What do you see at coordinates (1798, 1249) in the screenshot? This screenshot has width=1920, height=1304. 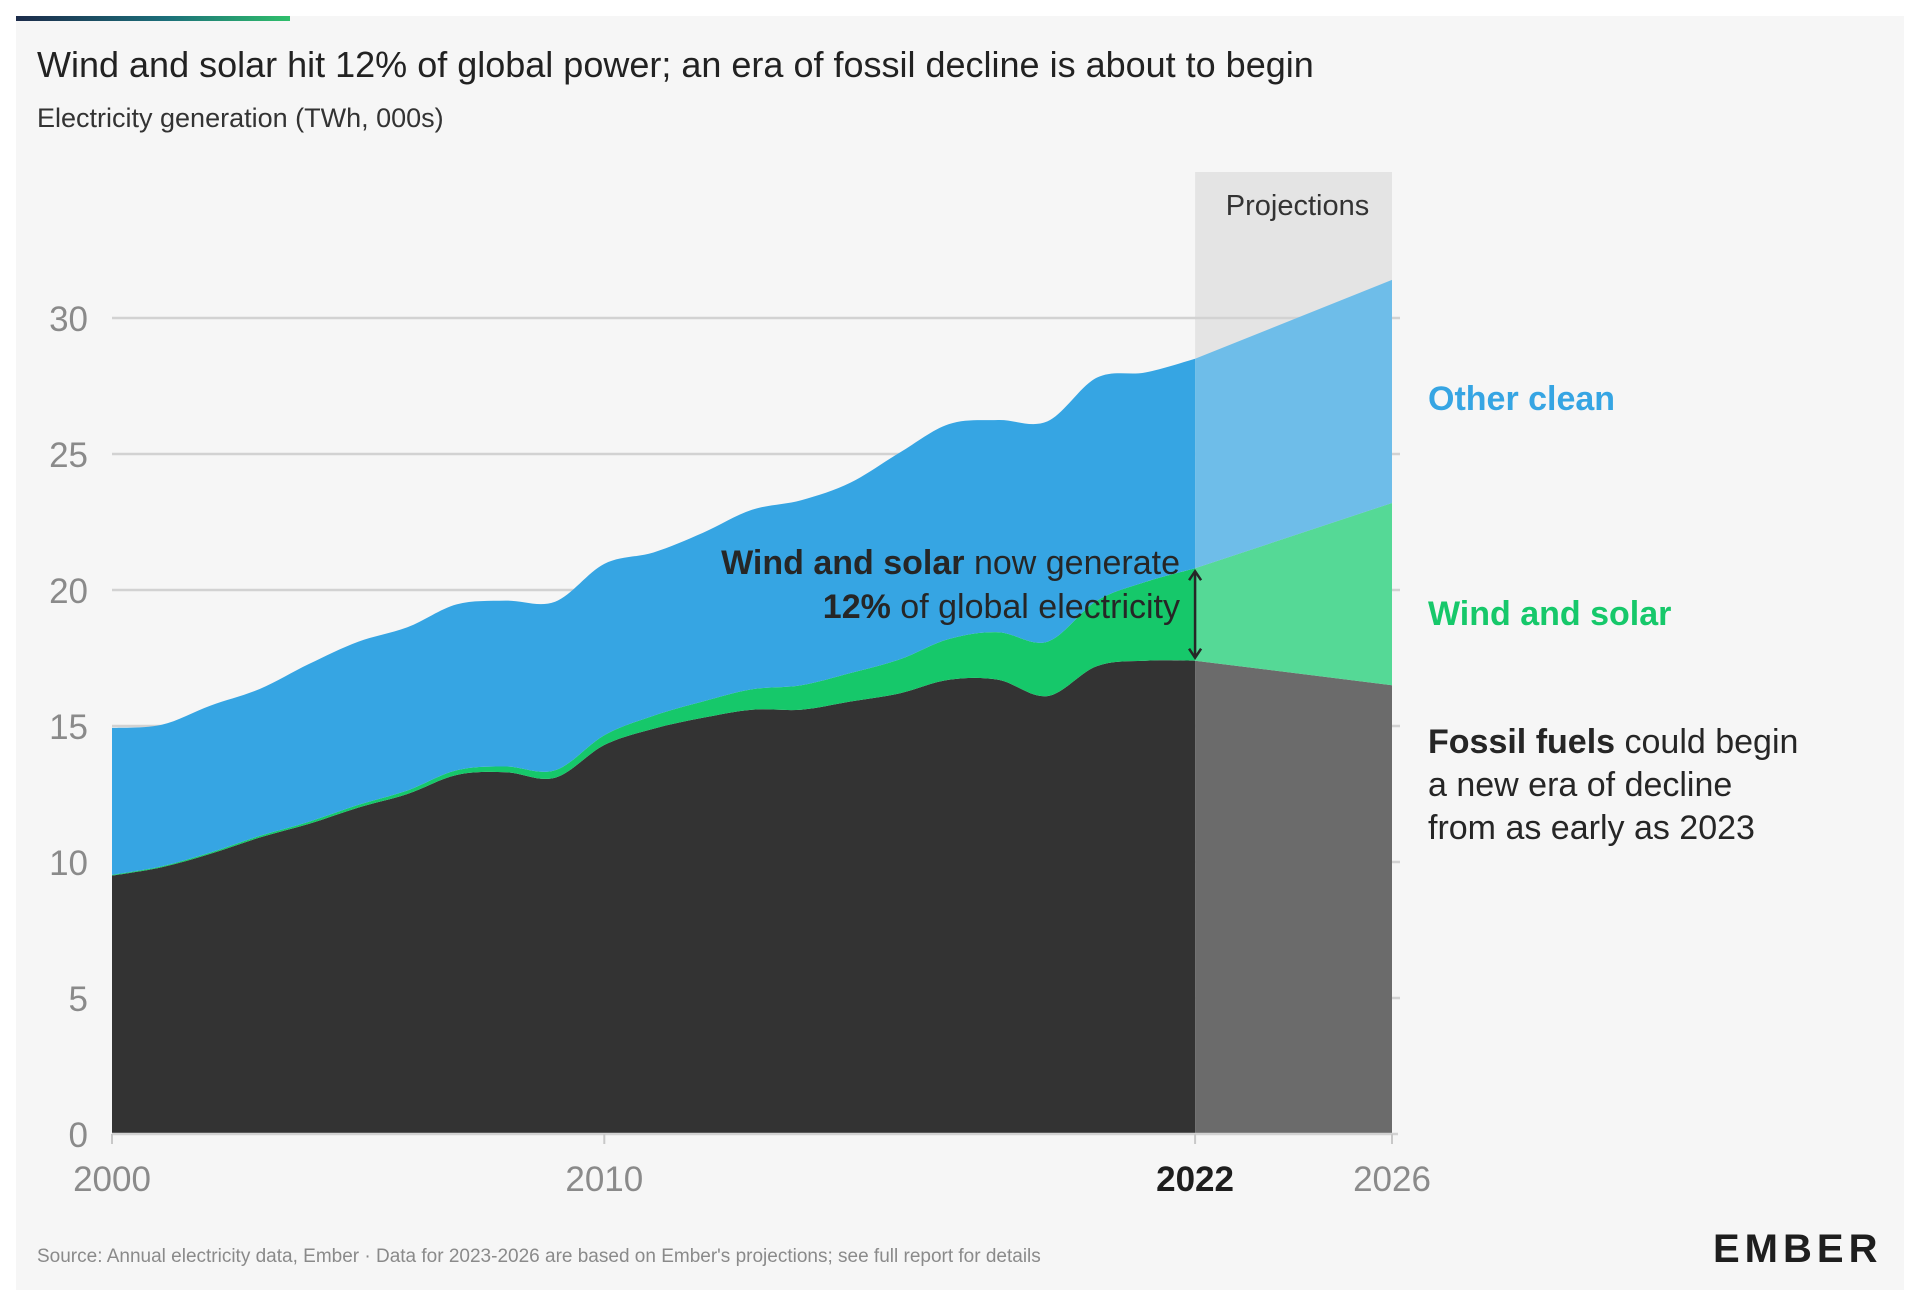 I see `ember-logo: EMBER` at bounding box center [1798, 1249].